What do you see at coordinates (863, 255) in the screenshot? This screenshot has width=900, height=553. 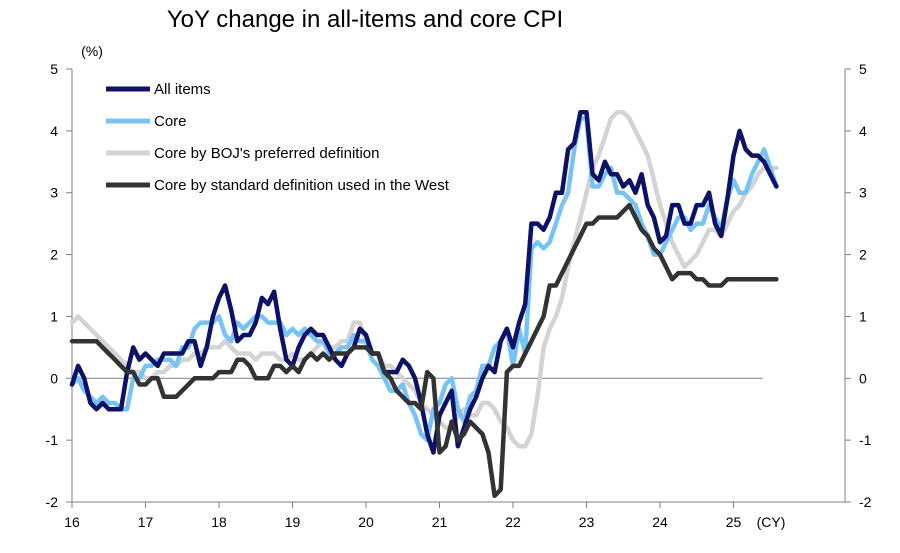 I see `y-tick-label-right: 2` at bounding box center [863, 255].